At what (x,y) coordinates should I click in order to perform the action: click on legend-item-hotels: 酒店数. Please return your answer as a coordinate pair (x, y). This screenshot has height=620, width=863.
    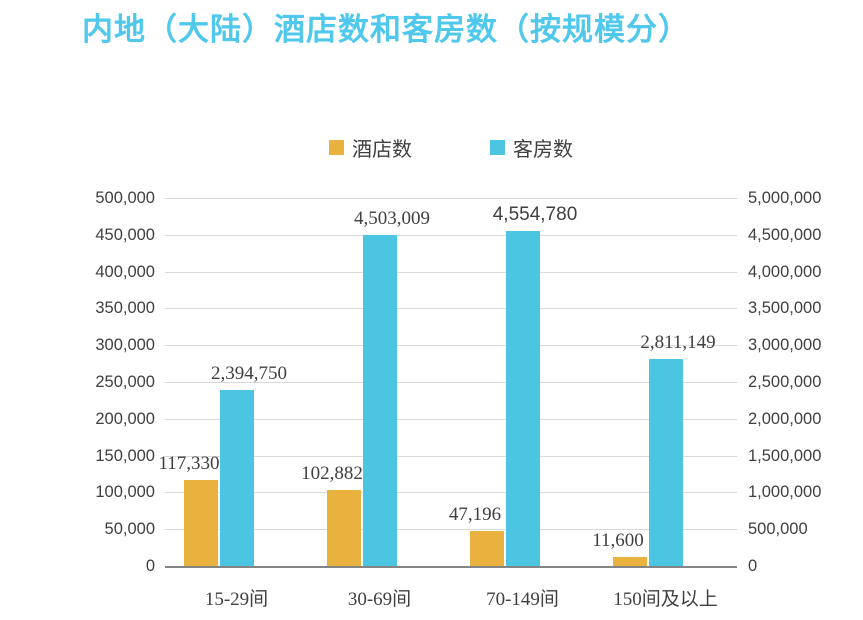
    Looking at the image, I should click on (370, 147).